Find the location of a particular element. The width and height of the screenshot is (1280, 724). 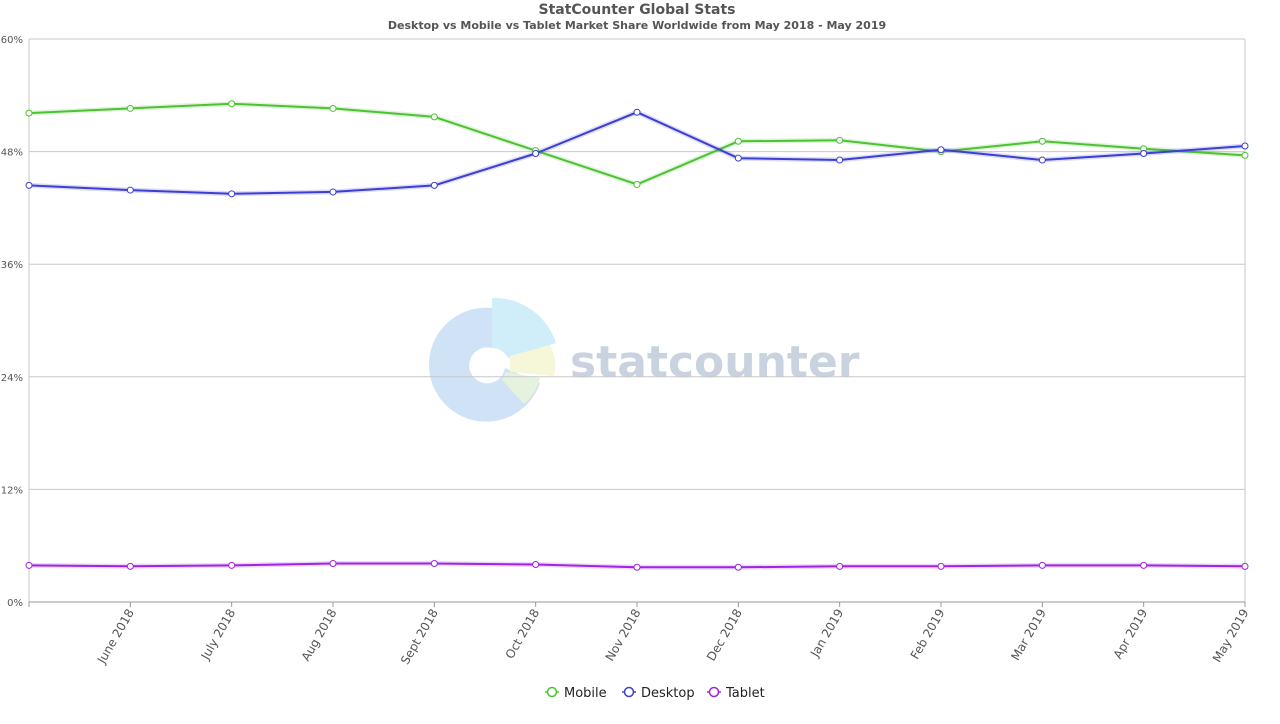

legend-label-desktop: Desktop is located at coordinates (668, 693).